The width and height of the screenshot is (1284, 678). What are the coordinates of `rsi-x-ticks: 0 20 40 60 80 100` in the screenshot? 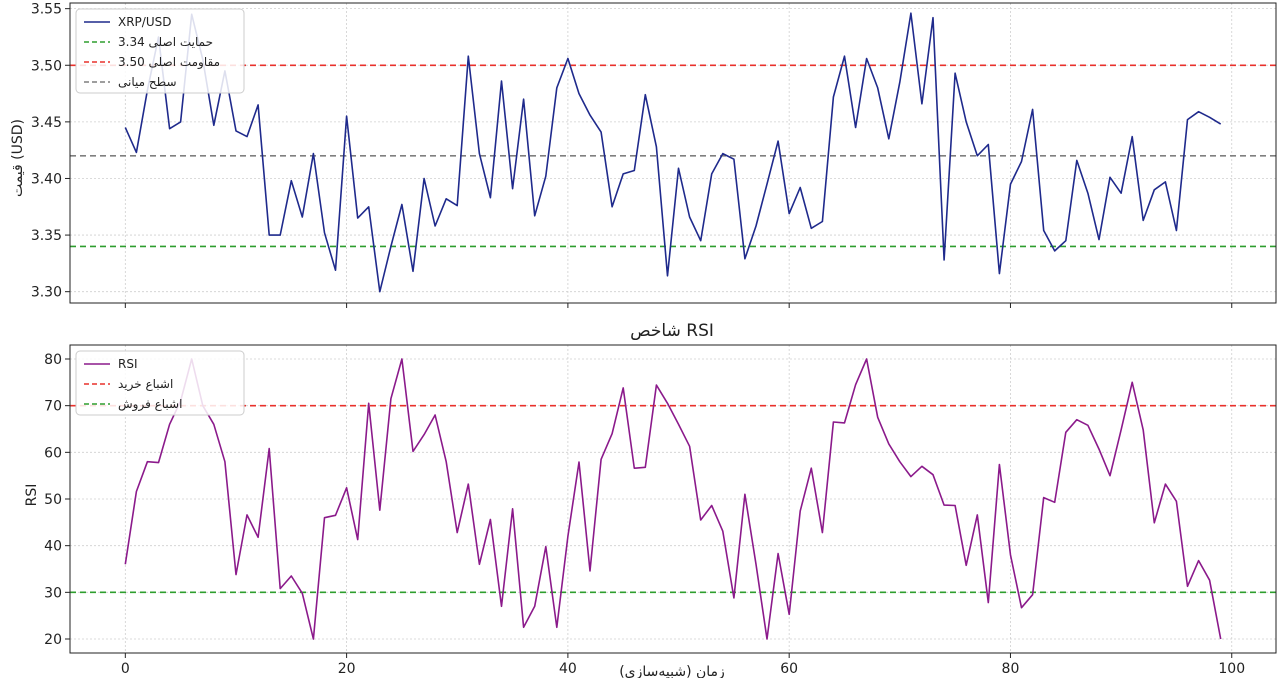 It's located at (683, 665).